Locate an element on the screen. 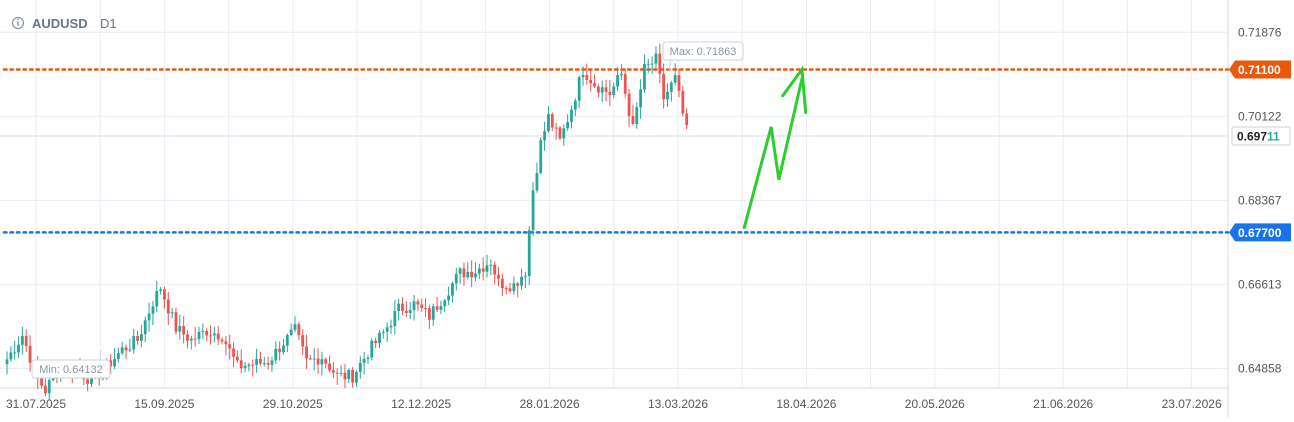 The width and height of the screenshot is (1294, 422). date-tick-label: 18.04.2026 is located at coordinates (806, 404).